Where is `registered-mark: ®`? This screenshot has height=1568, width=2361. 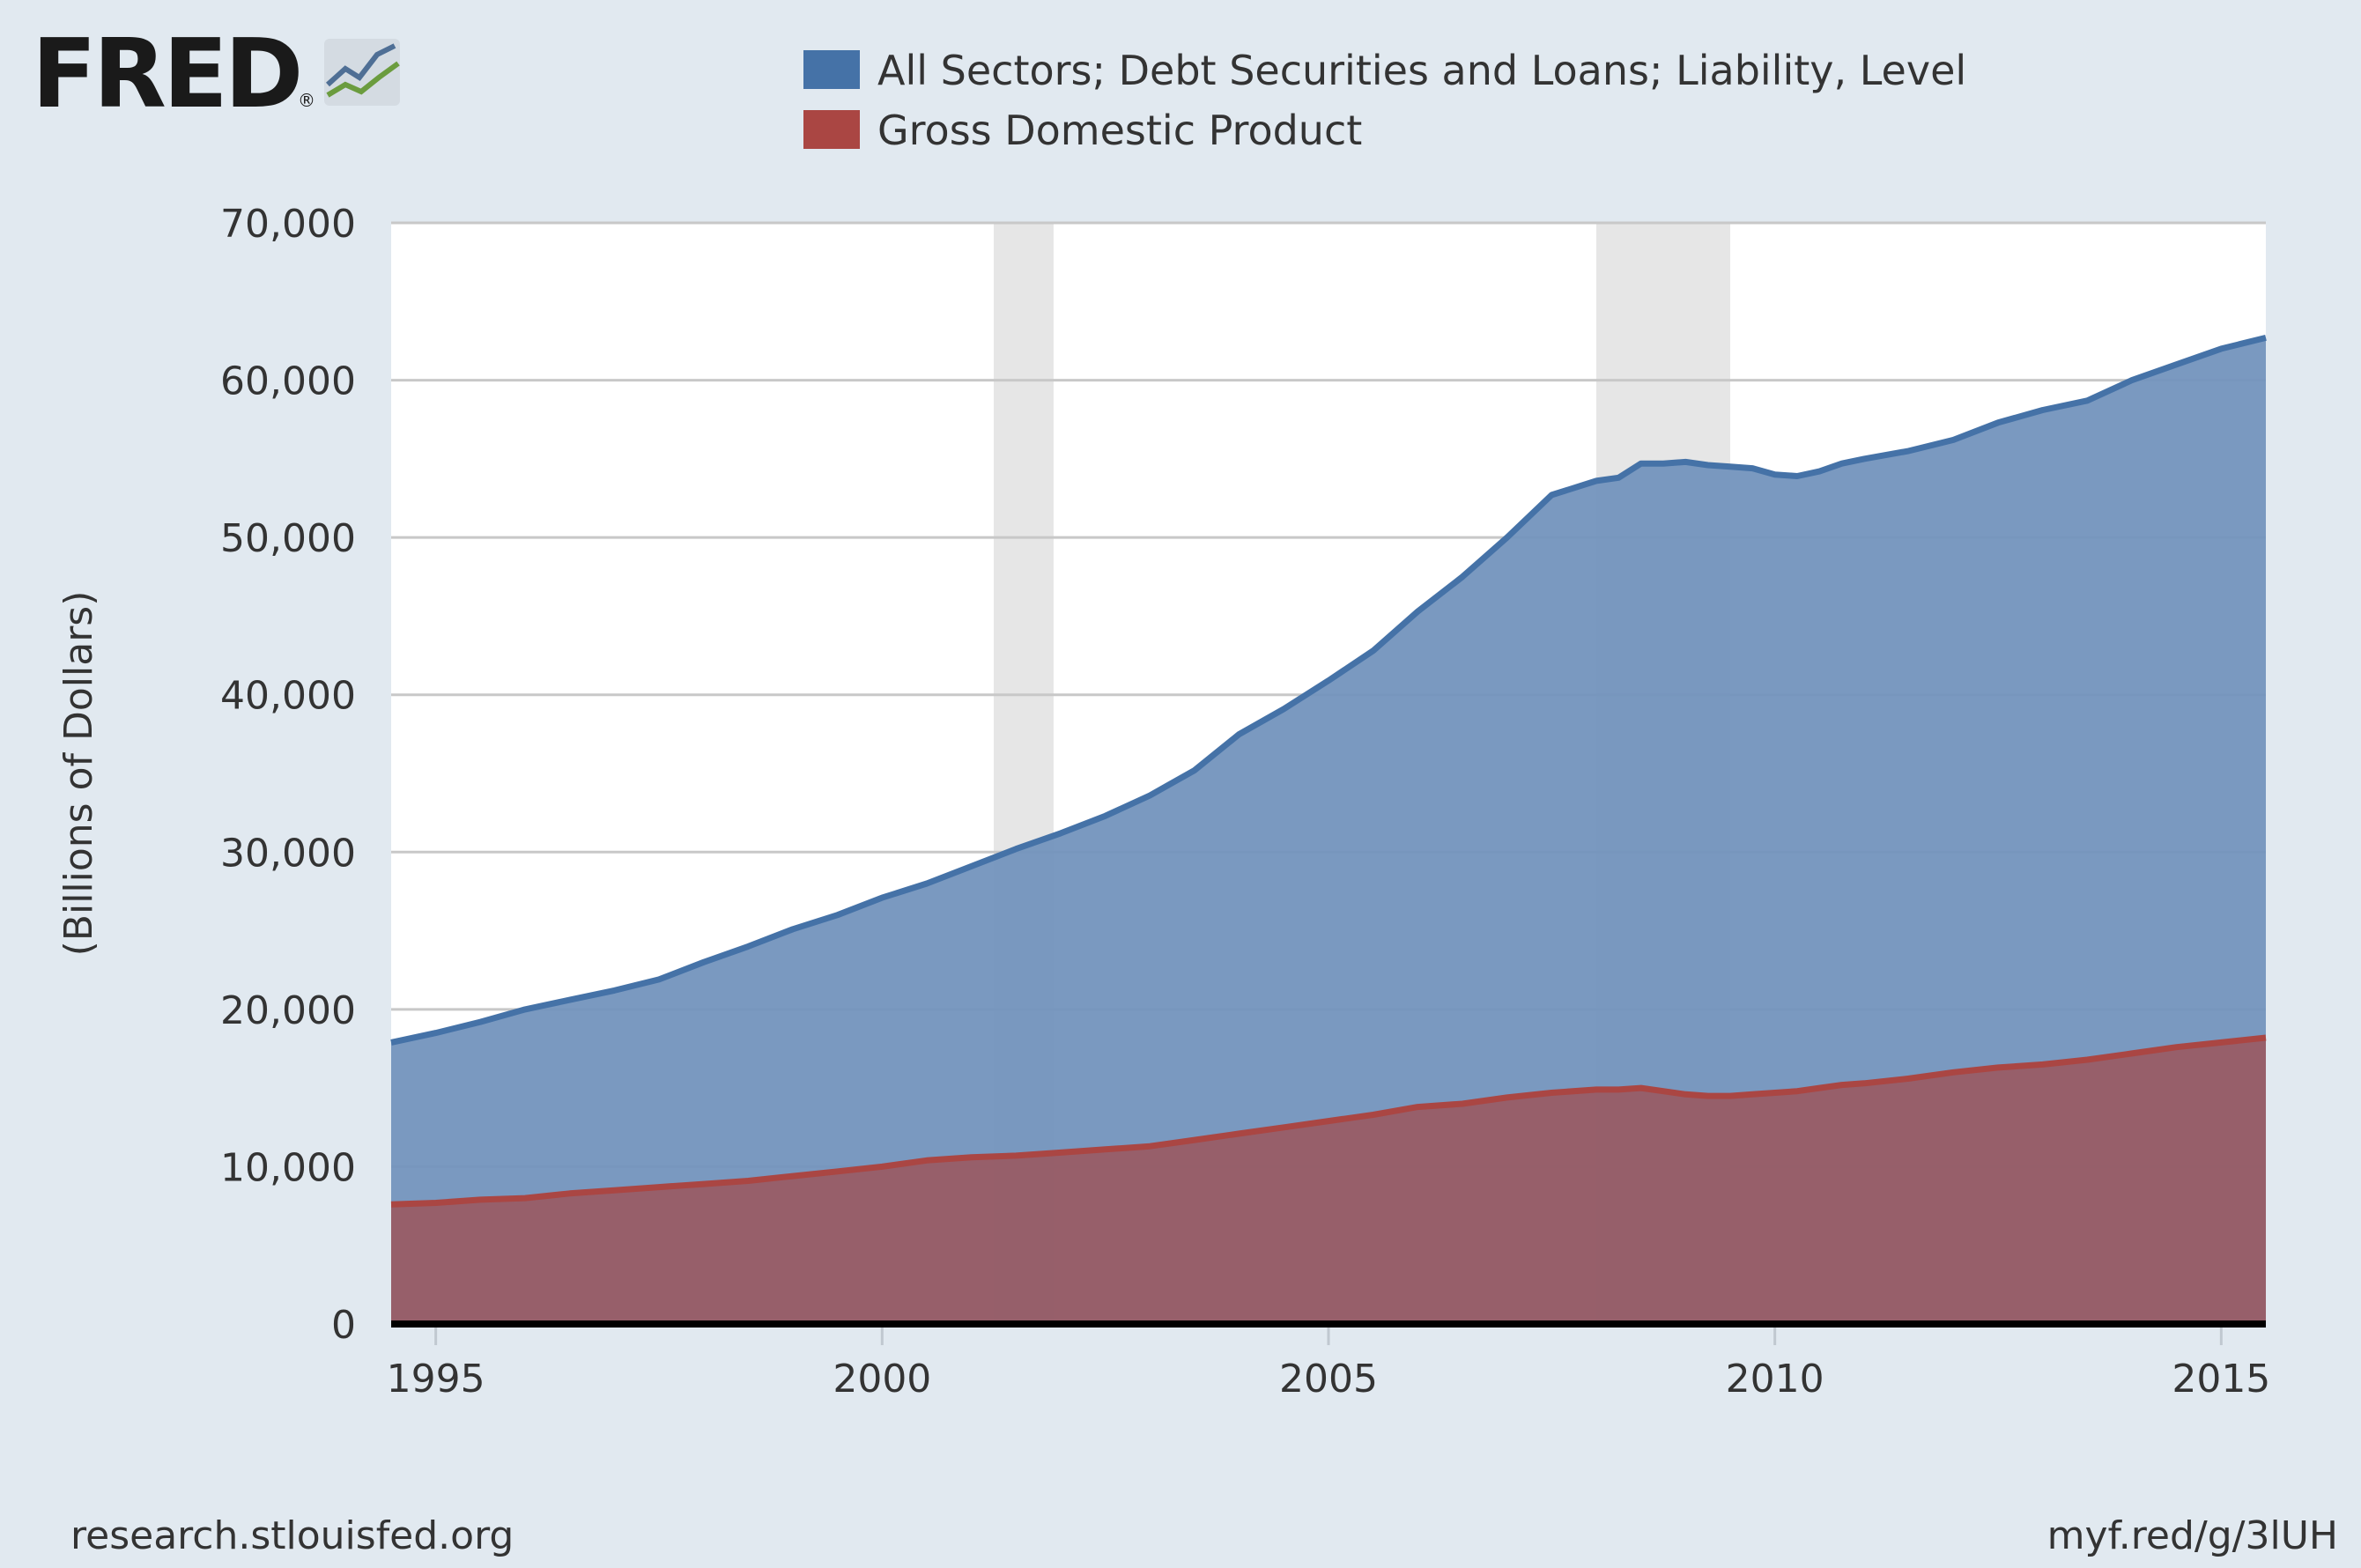
registered-mark: ® is located at coordinates (306, 100).